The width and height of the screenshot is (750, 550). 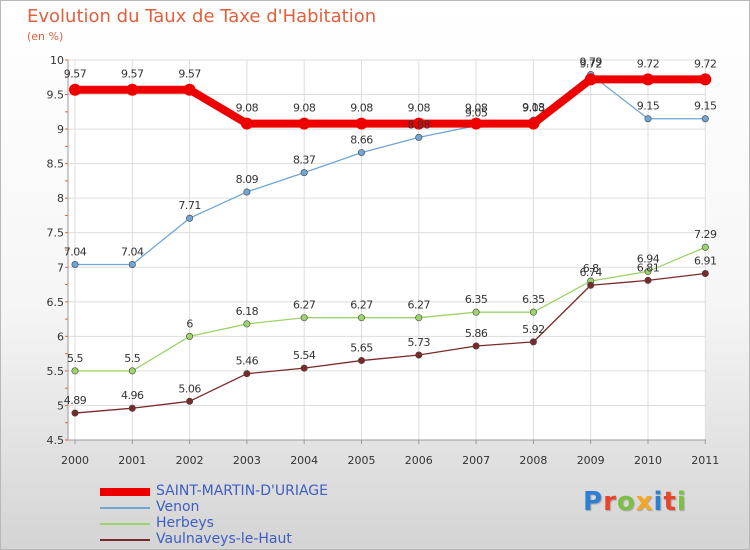 What do you see at coordinates (178, 507) in the screenshot?
I see `legend-label: Venon` at bounding box center [178, 507].